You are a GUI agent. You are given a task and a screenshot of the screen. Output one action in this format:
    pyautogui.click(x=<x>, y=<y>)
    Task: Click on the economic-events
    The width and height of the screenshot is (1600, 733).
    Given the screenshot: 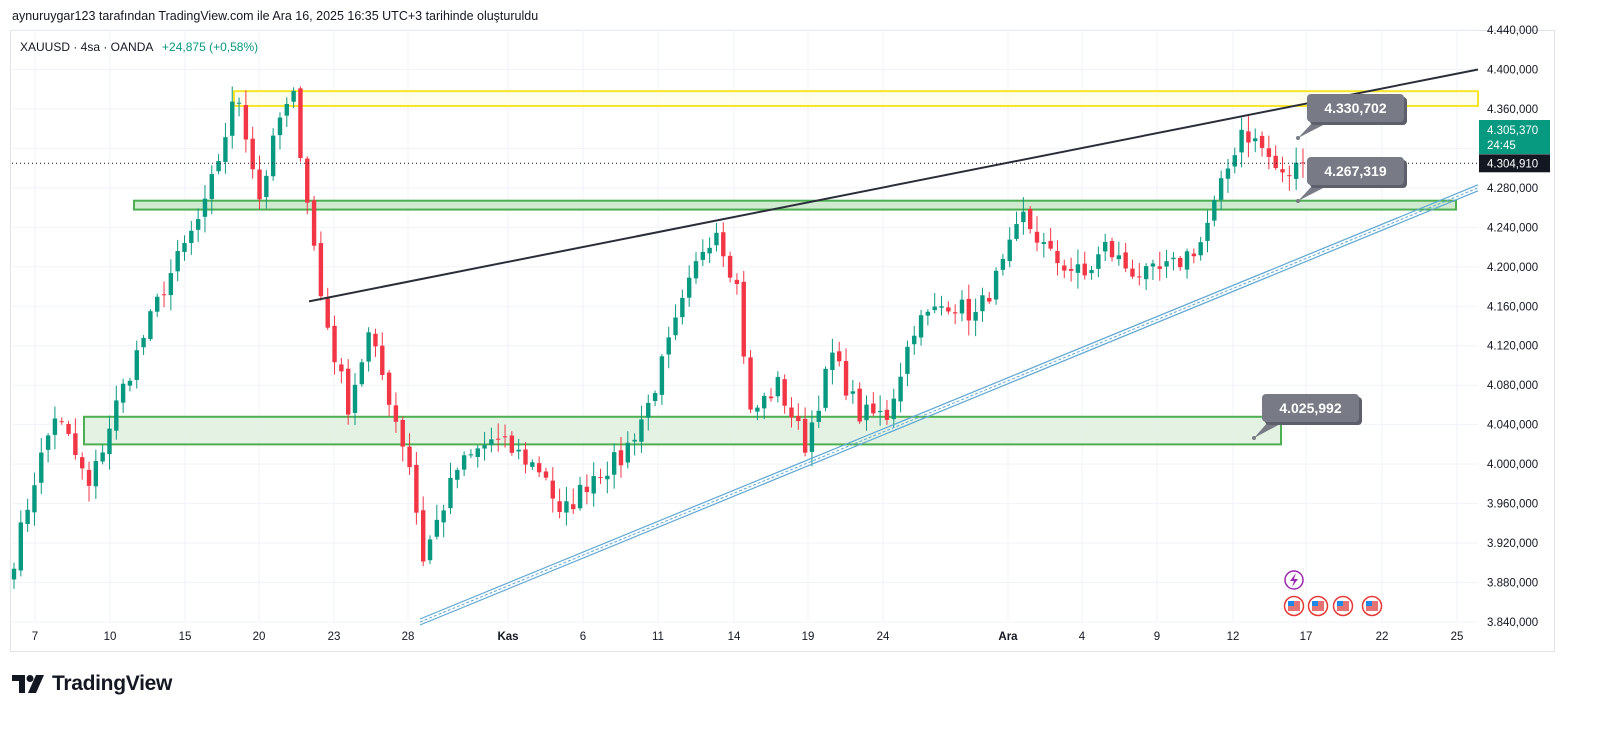 What is the action you would take?
    pyautogui.click(x=1333, y=593)
    